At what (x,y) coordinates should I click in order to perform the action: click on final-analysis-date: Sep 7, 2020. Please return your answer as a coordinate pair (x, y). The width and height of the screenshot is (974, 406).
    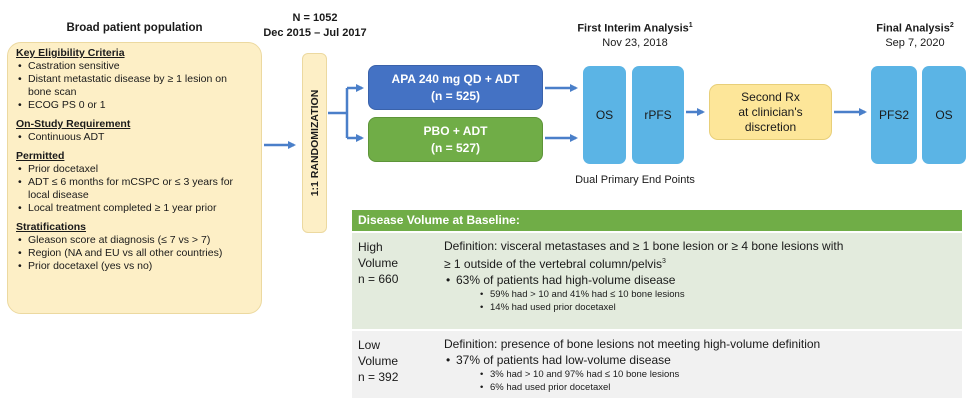
    Looking at the image, I should click on (915, 43).